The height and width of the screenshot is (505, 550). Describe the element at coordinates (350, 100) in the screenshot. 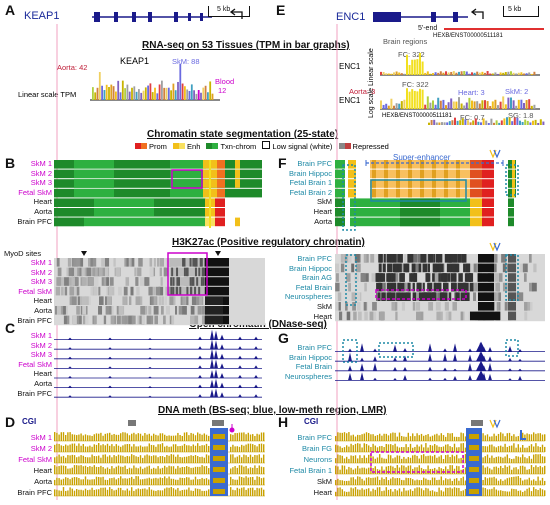

I see `rna-right-gene-log: ENC1` at that location.